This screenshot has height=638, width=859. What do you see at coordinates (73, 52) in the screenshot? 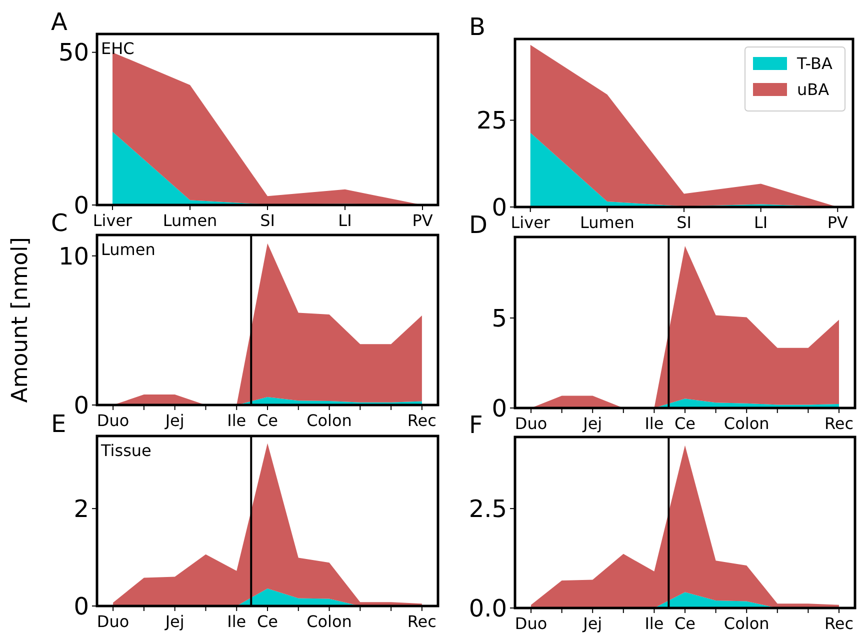
I see `y-tick-label: 50` at bounding box center [73, 52].